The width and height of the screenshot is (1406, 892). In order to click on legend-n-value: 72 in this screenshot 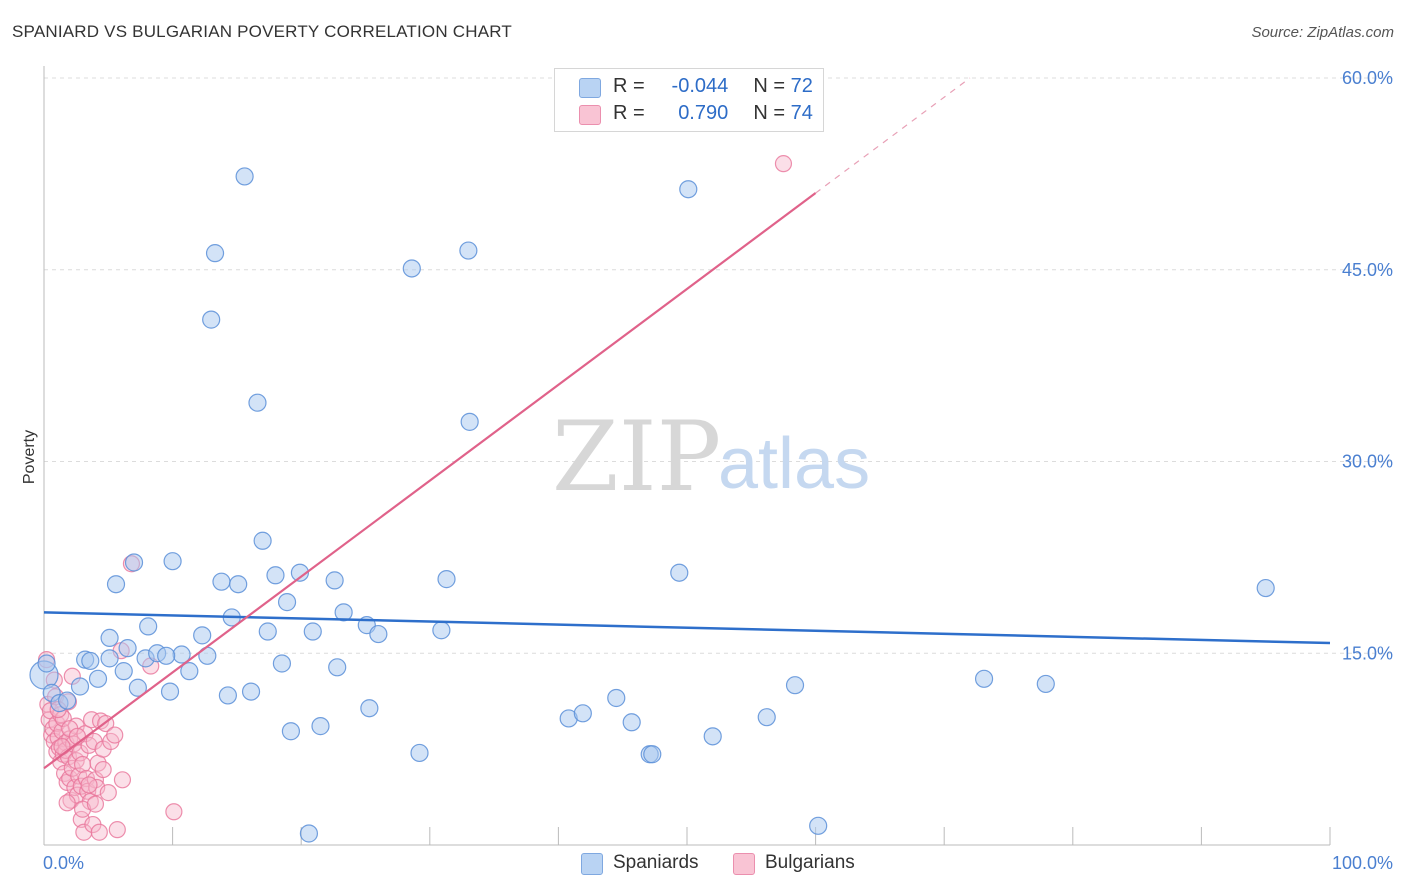, I will do `click(801, 86)`.